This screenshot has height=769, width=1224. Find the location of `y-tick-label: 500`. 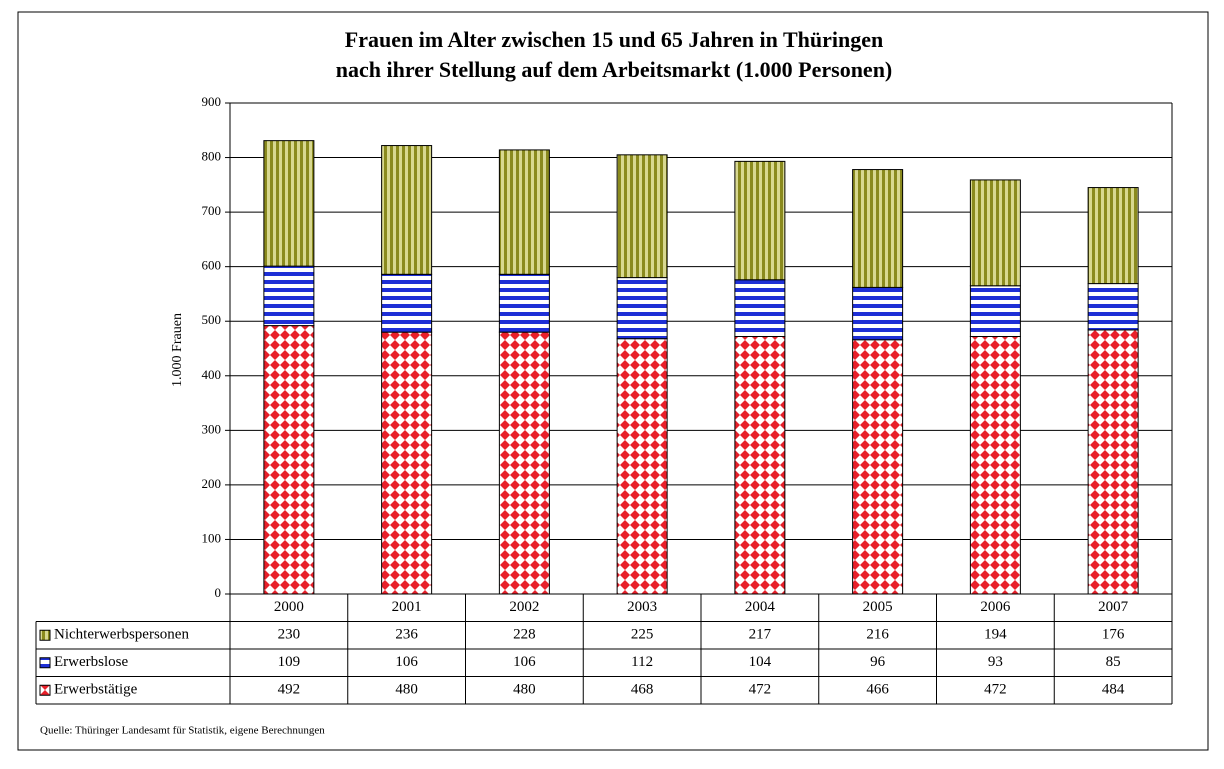

y-tick-label: 500 is located at coordinates (212, 319).